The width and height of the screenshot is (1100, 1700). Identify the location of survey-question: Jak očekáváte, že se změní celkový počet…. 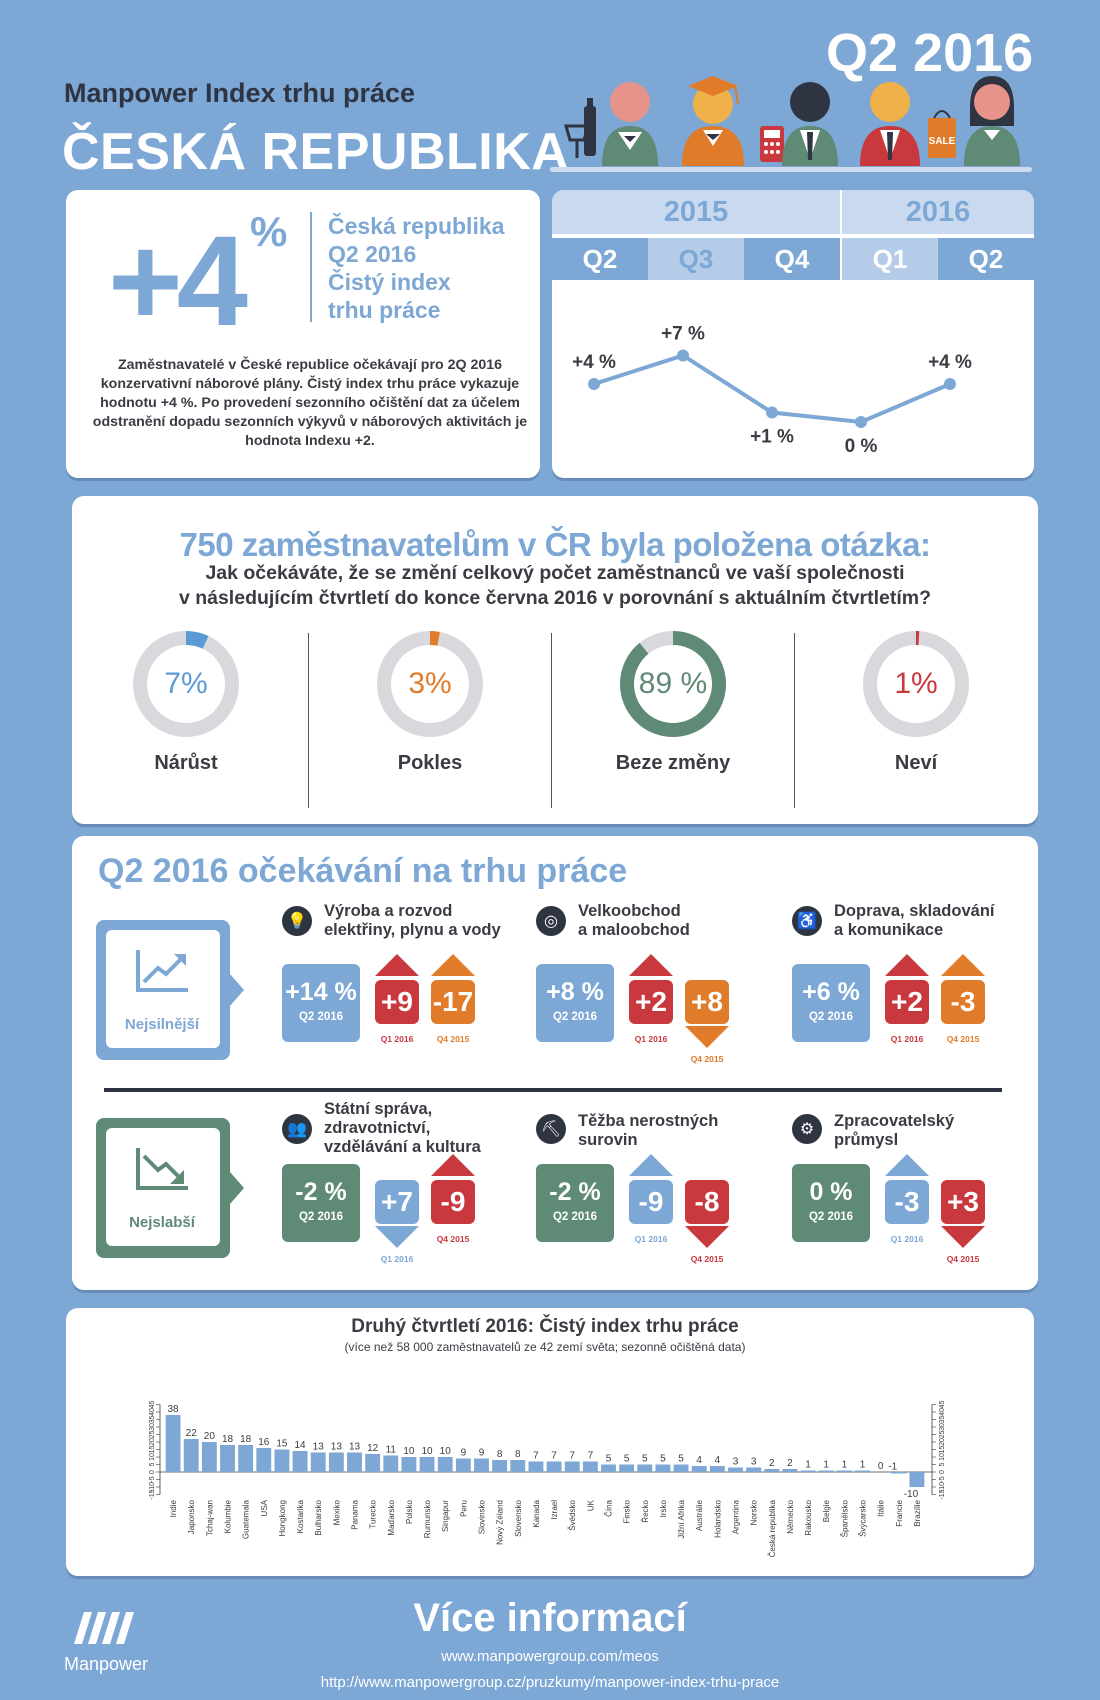
(555, 586).